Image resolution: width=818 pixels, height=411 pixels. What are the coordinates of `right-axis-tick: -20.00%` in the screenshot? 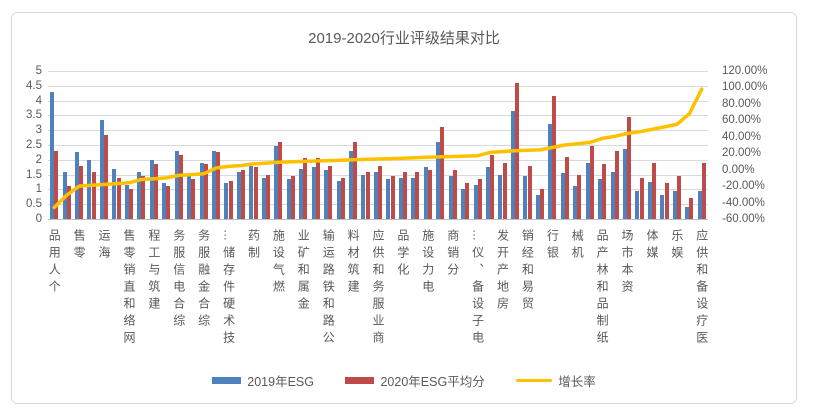 It's located at (743, 186).